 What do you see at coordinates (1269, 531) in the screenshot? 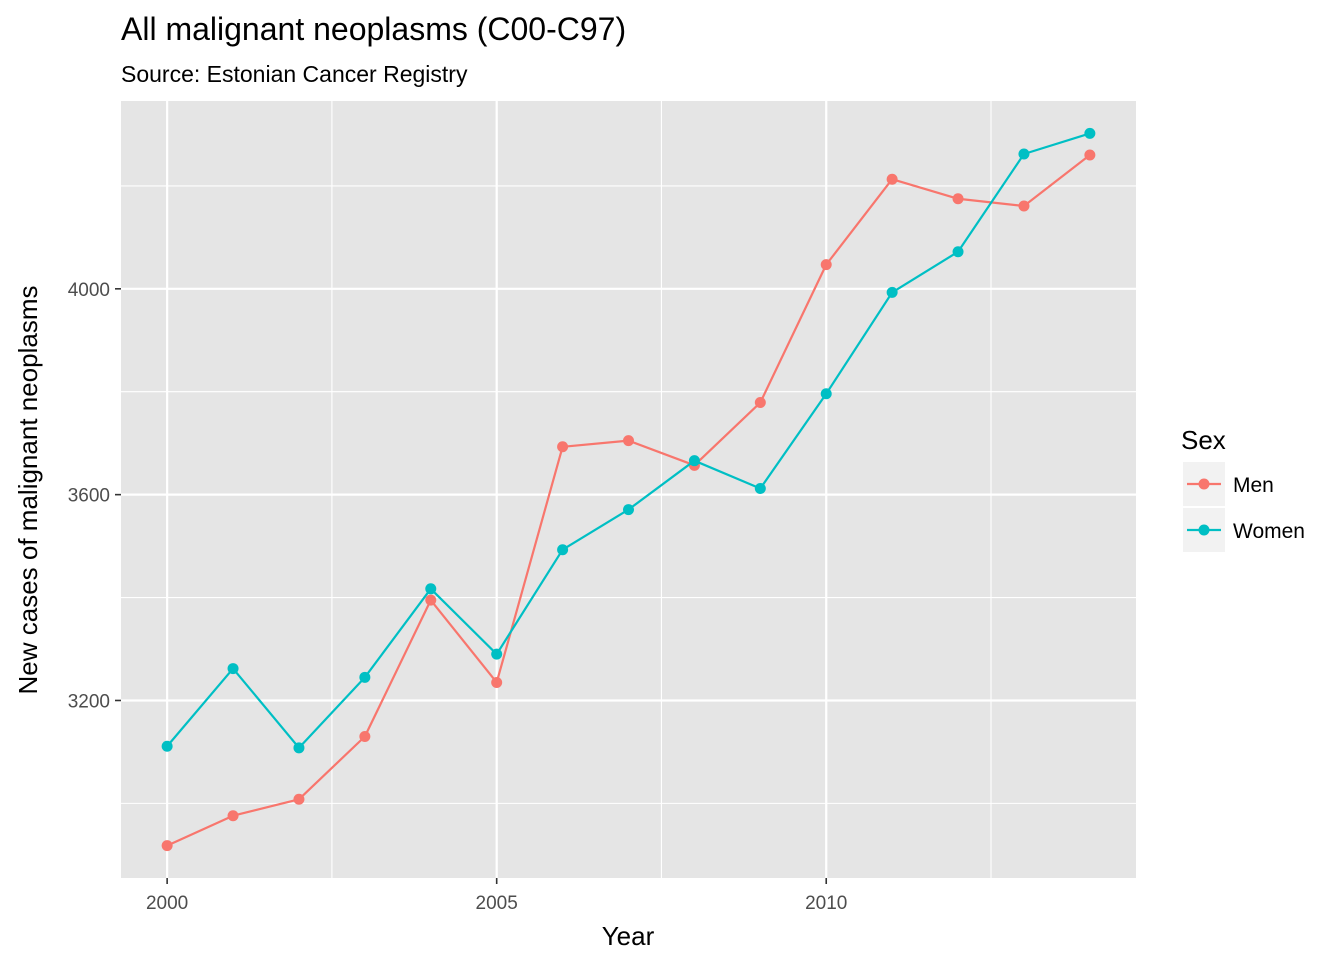
I see `legend-label: Women` at bounding box center [1269, 531].